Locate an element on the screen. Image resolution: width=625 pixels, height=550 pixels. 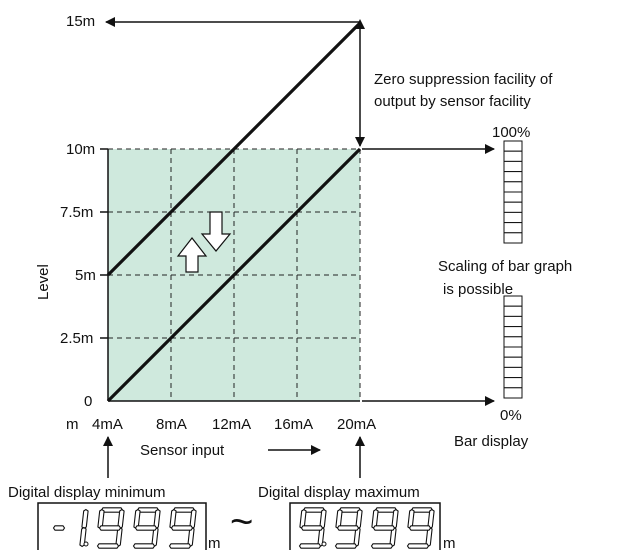
digital-display-min is located at coordinates (122, 526).